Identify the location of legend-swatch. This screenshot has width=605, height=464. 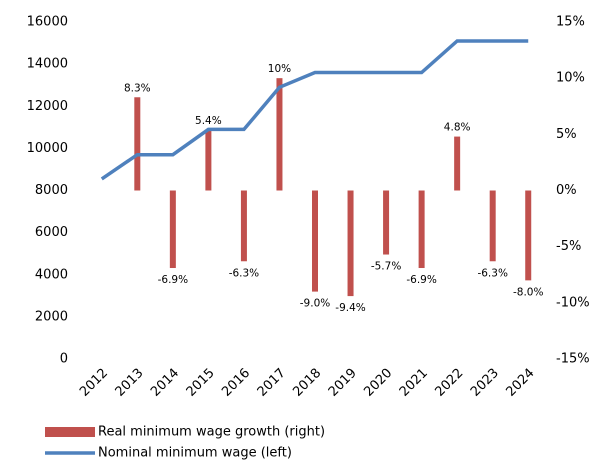
(70, 432).